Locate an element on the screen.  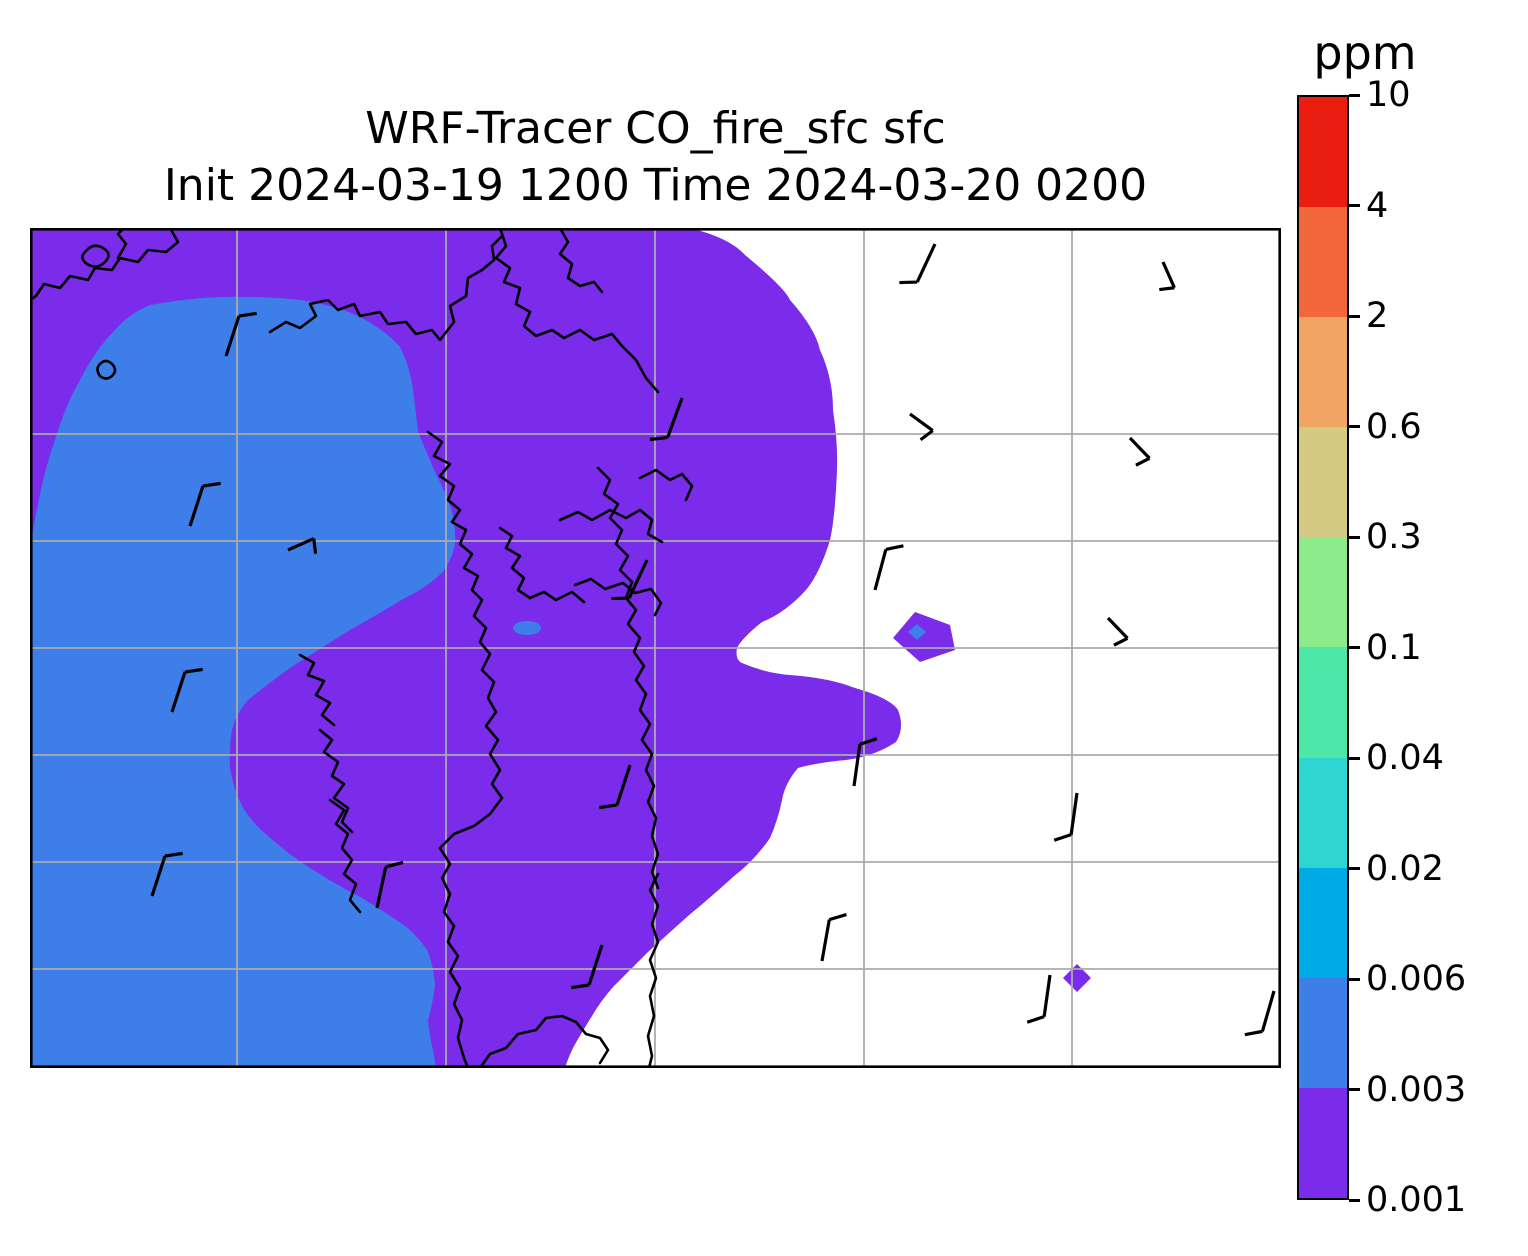
contour-region-east-patch-0p001-0p003 is located at coordinates (924, 637).